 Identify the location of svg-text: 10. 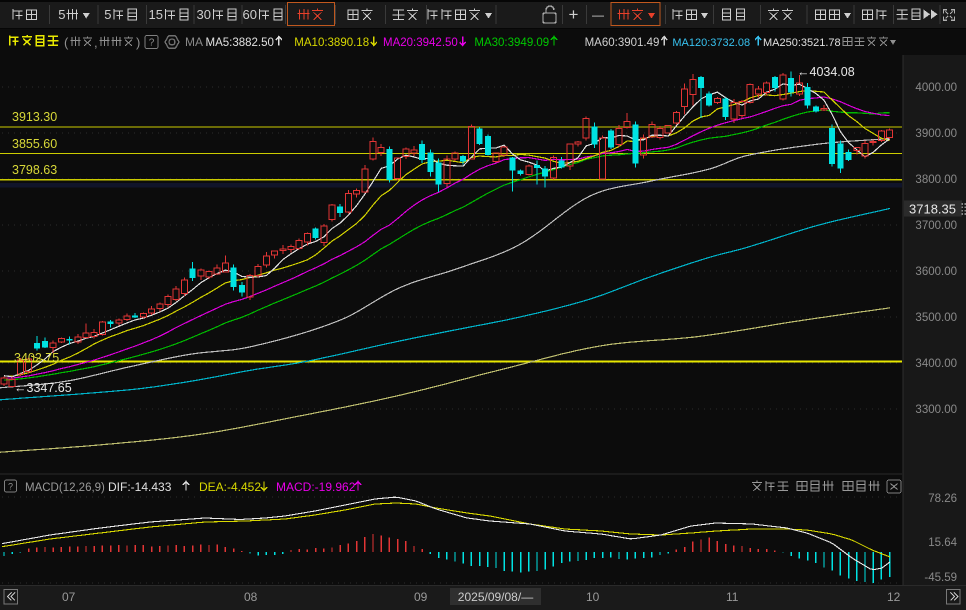
(593, 597).